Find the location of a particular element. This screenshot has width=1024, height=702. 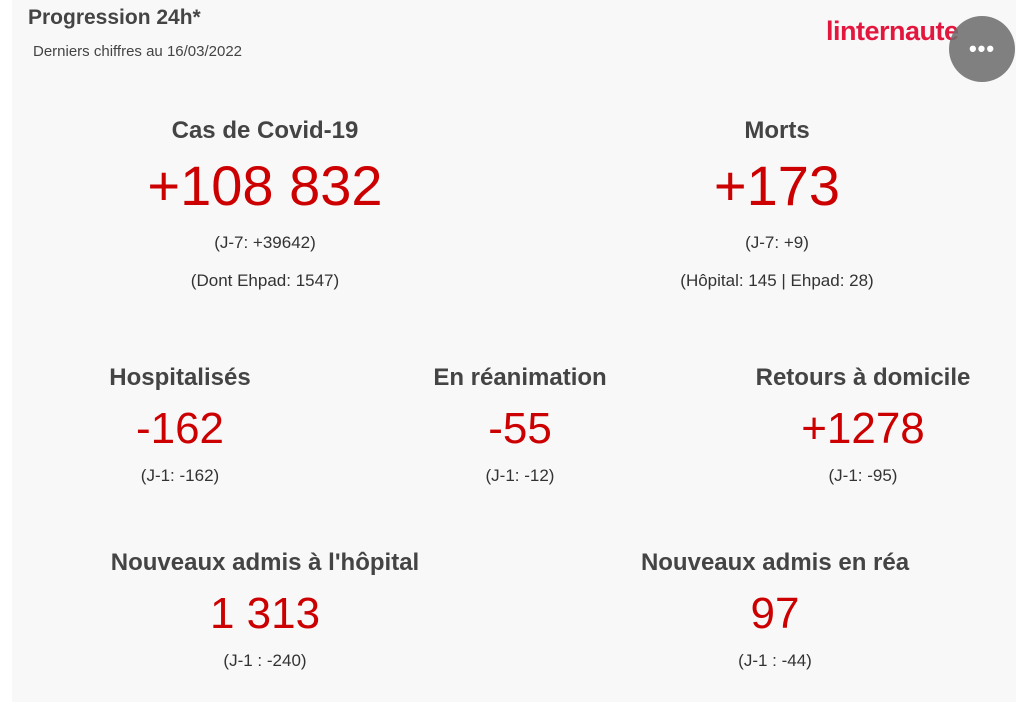

stat-returns-home-value: +1278 is located at coordinates (863, 428).